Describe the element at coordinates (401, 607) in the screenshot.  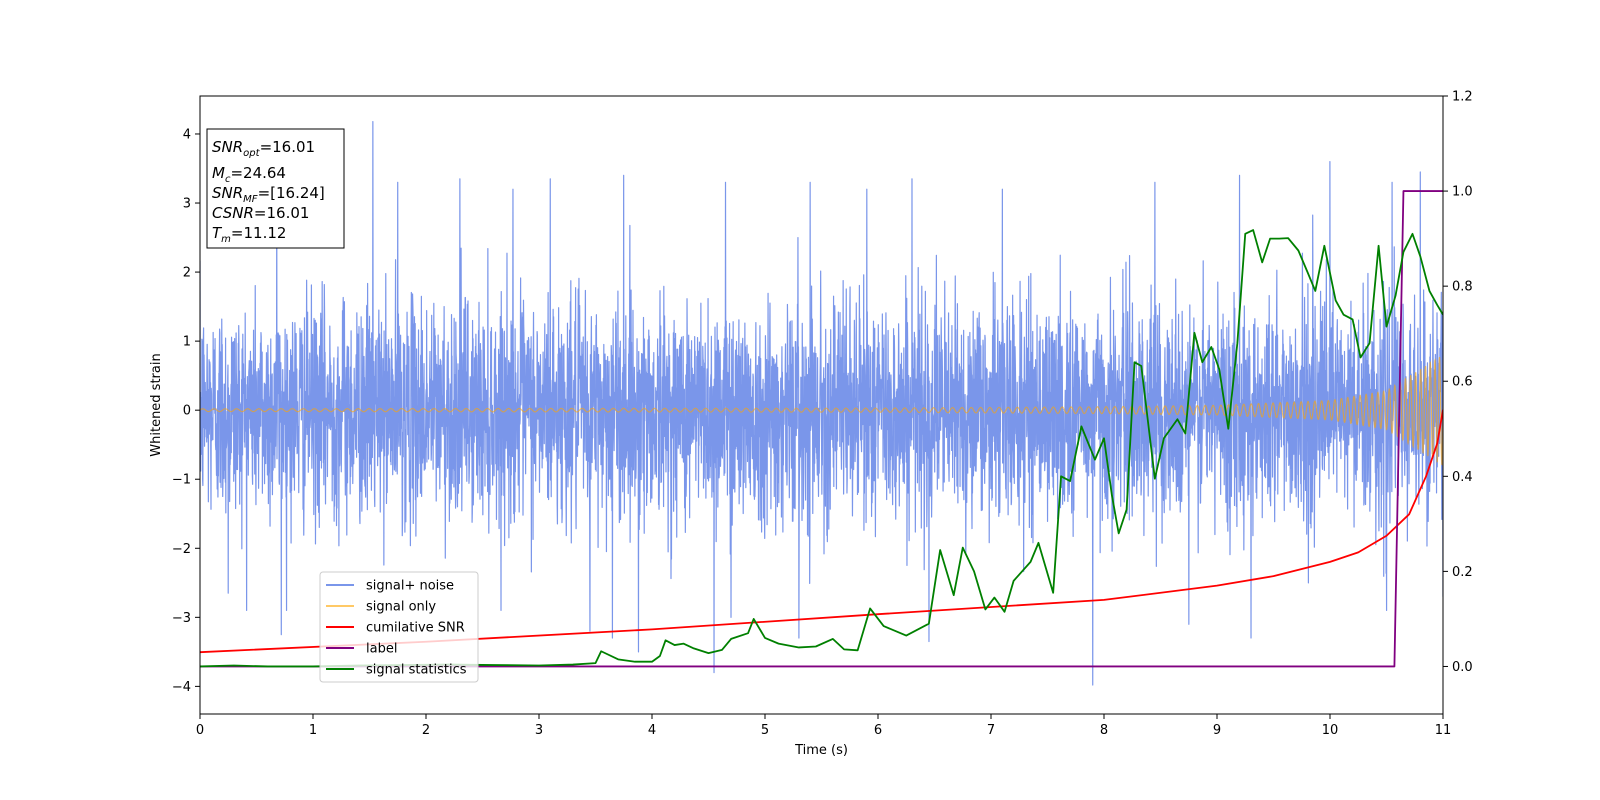
I see `legend-label: signal only` at that location.